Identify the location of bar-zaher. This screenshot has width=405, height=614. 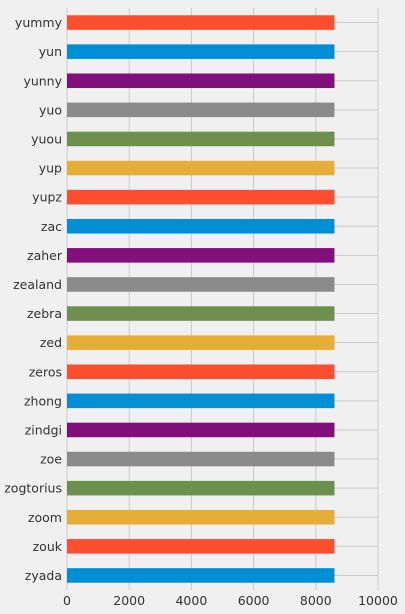
(201, 255).